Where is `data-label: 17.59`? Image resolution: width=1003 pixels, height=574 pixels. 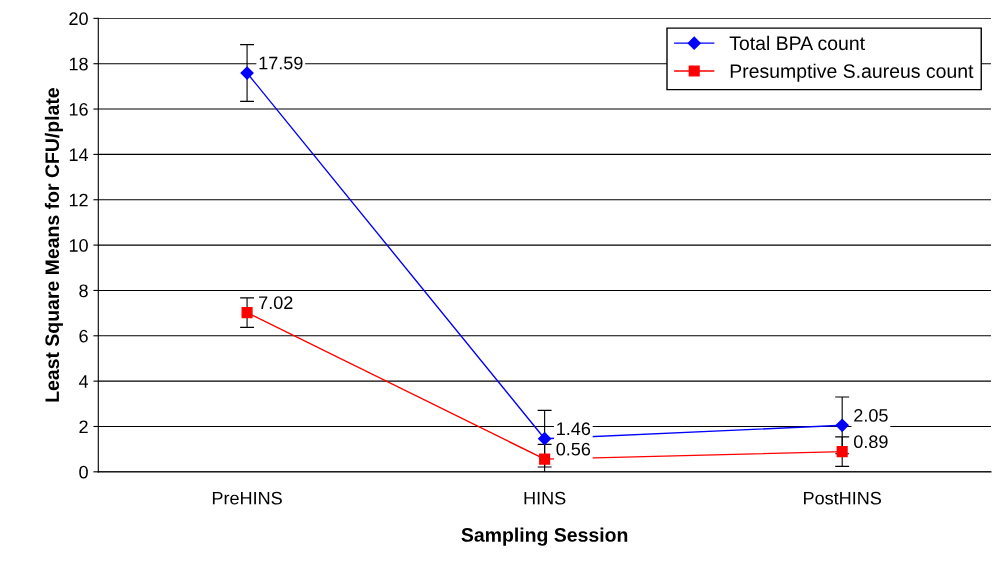
data-label: 17.59 is located at coordinates (281, 63).